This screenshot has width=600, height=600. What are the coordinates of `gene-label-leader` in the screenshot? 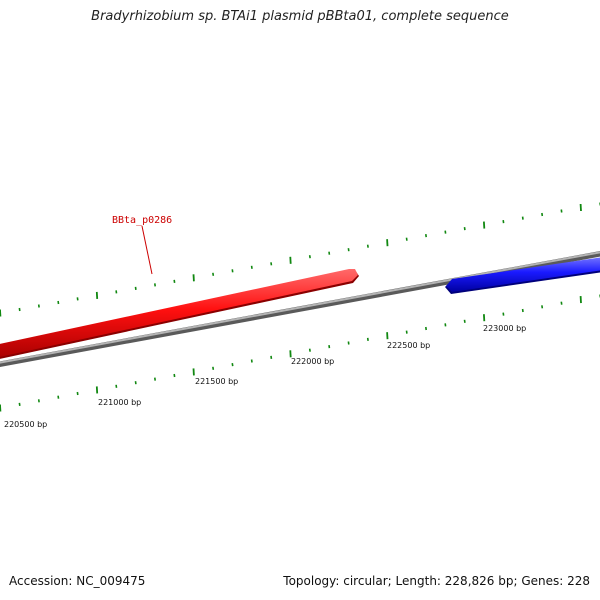 It's located at (147, 250).